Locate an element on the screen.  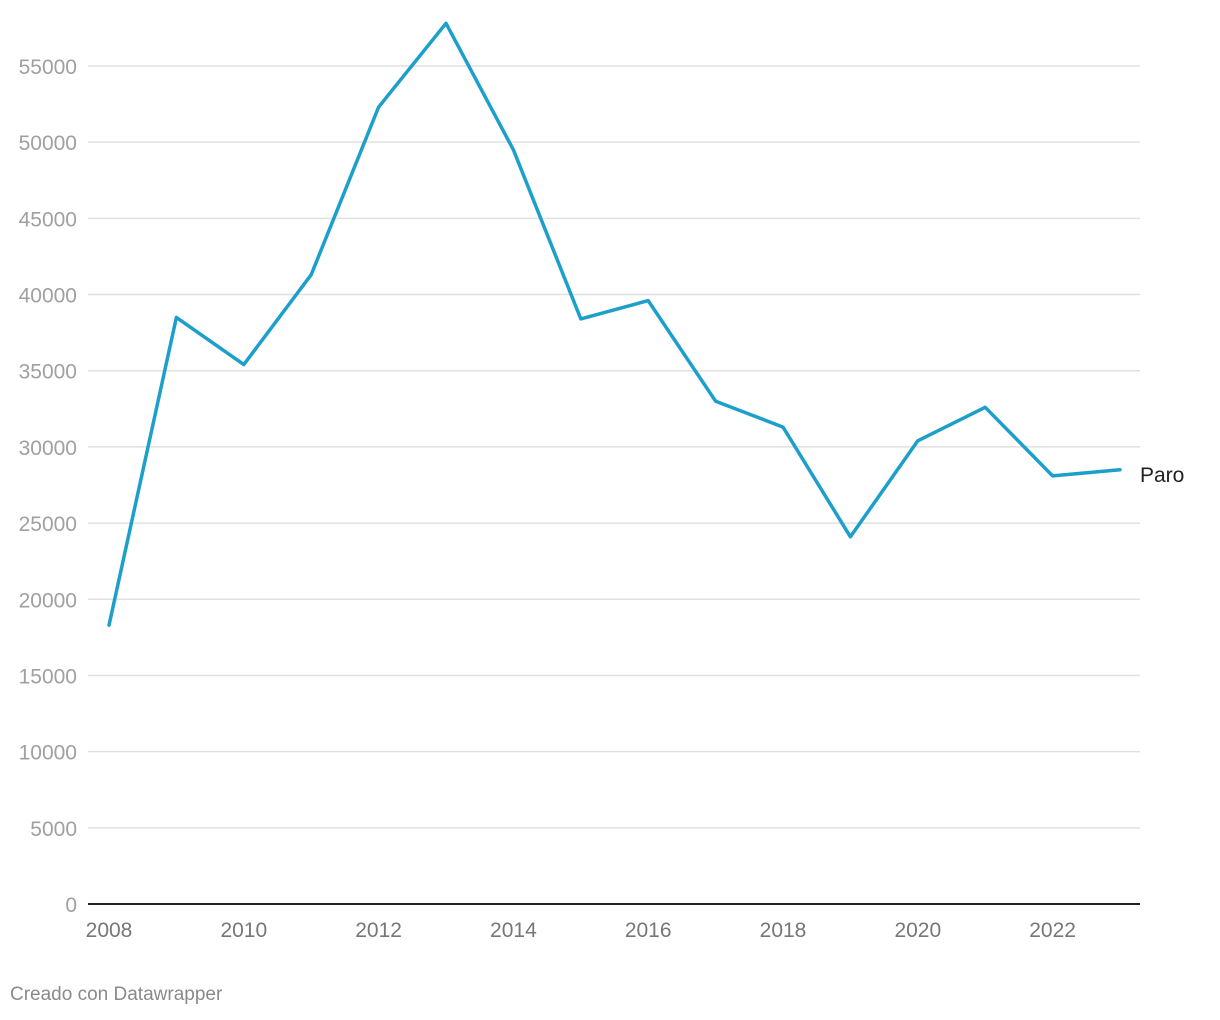
y-tick-label: 15000 is located at coordinates (48, 676).